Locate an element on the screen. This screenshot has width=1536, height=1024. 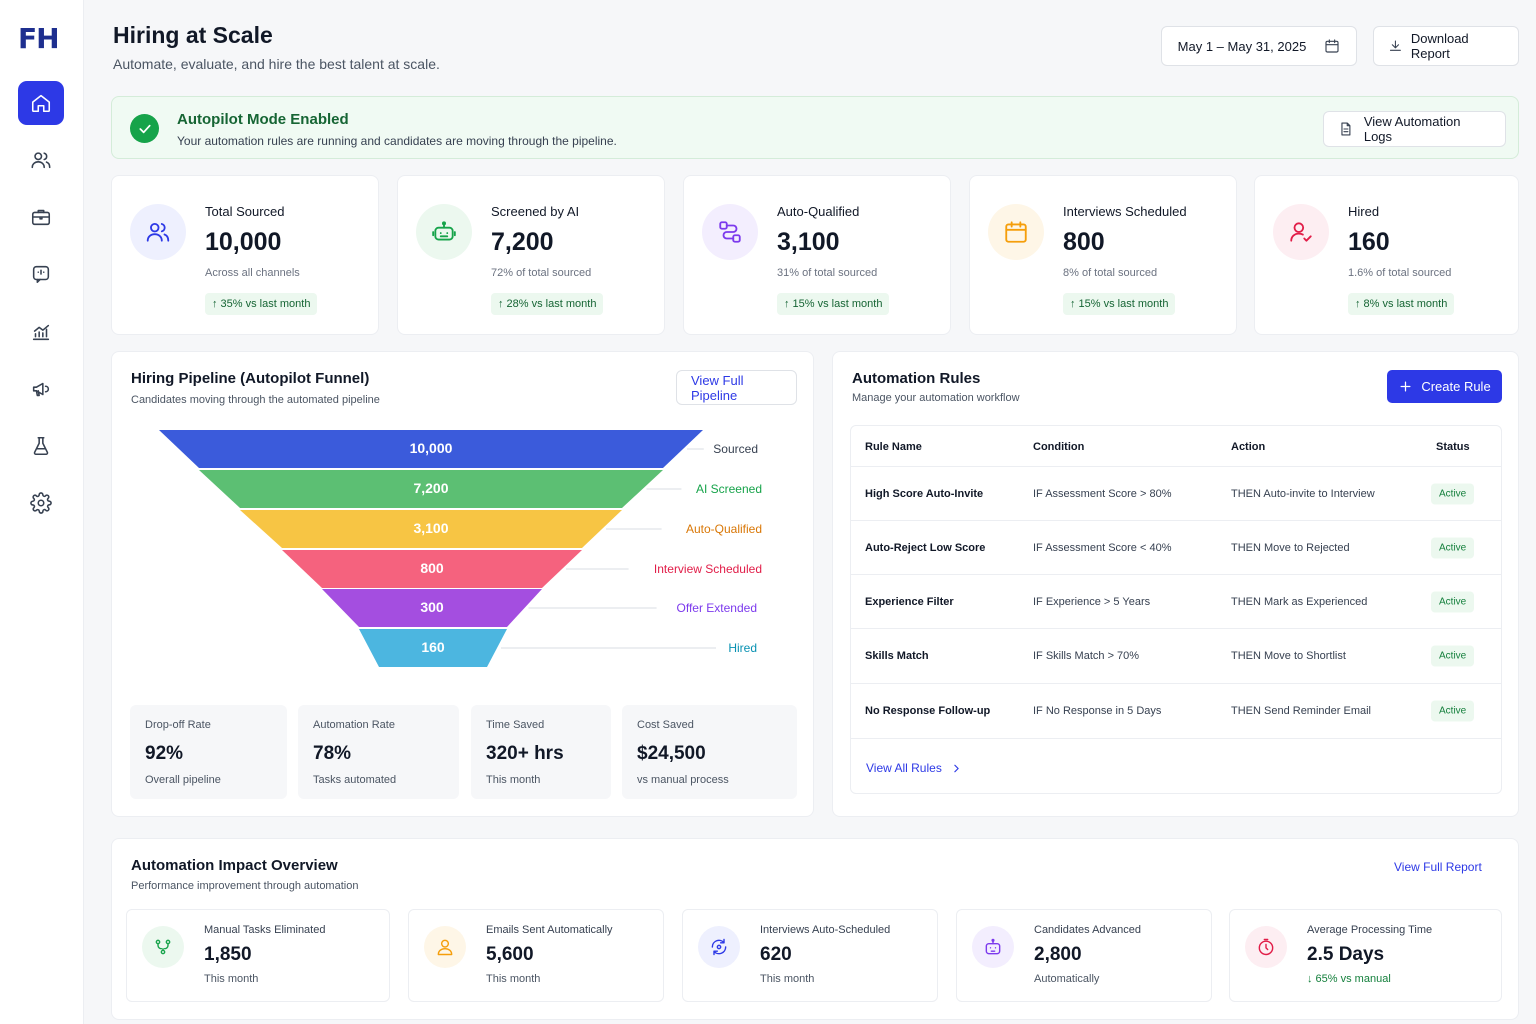
impact-value: 2,800 is located at coordinates (1058, 954).